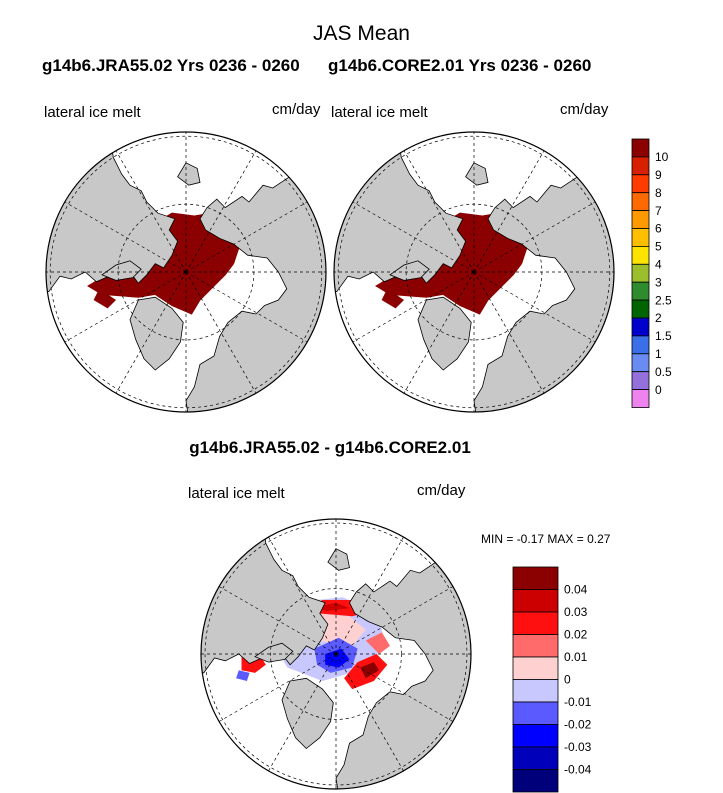 The width and height of the screenshot is (723, 793). What do you see at coordinates (658, 282) in the screenshot?
I see `colorbar-label: 3` at bounding box center [658, 282].